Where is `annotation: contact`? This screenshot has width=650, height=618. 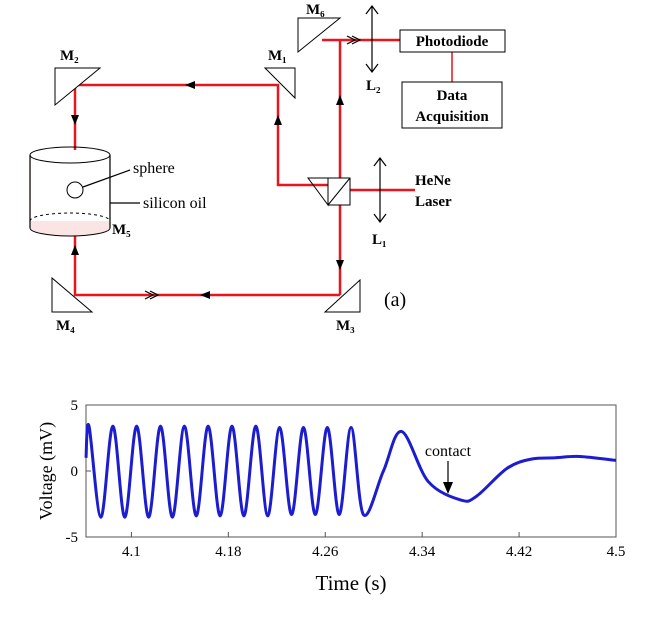
annotation: contact is located at coordinates (448, 451).